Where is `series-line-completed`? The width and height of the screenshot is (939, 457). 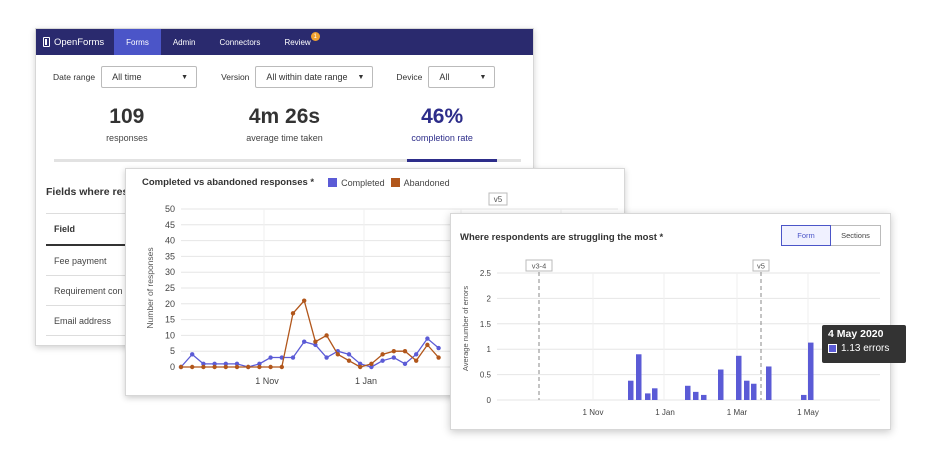
series-line-completed is located at coordinates (310, 352).